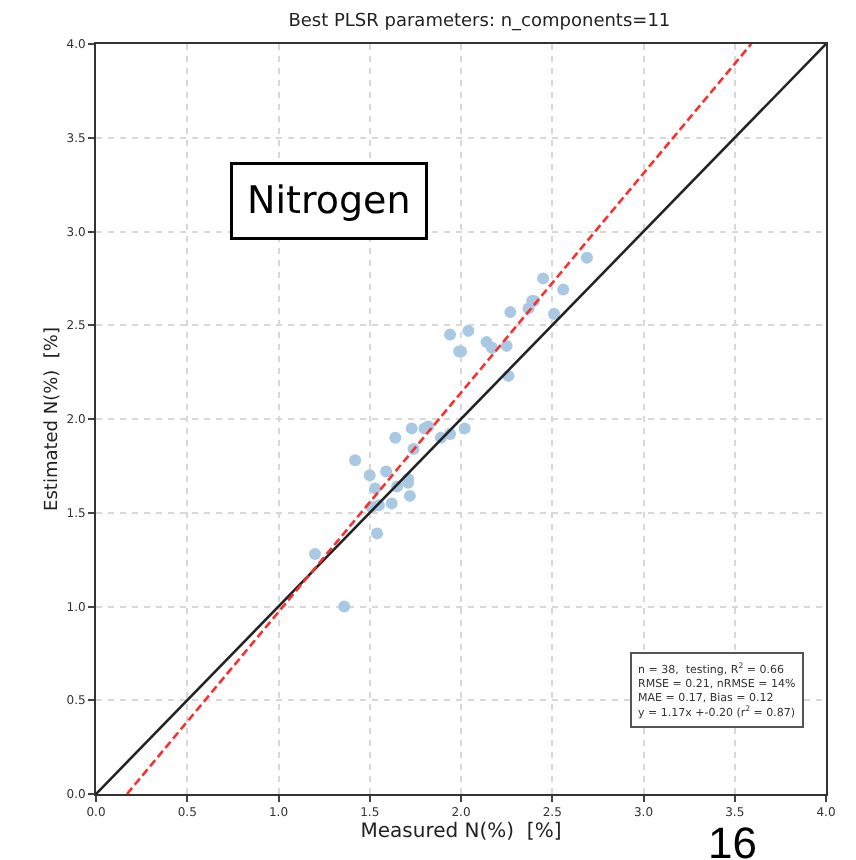 The width and height of the screenshot is (856, 860). I want to click on text: 16, so click(732, 839).